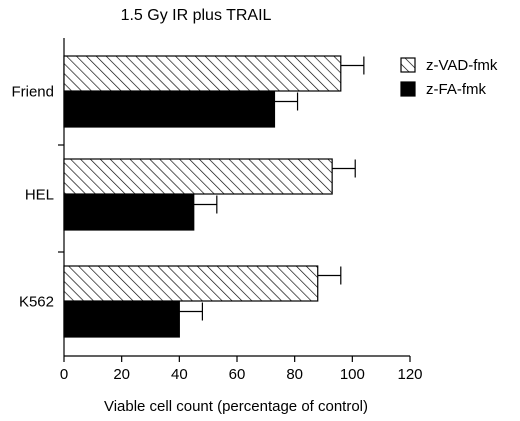 The image size is (520, 421). Describe the element at coordinates (294, 374) in the screenshot. I see `x-tick-label: 80` at that location.